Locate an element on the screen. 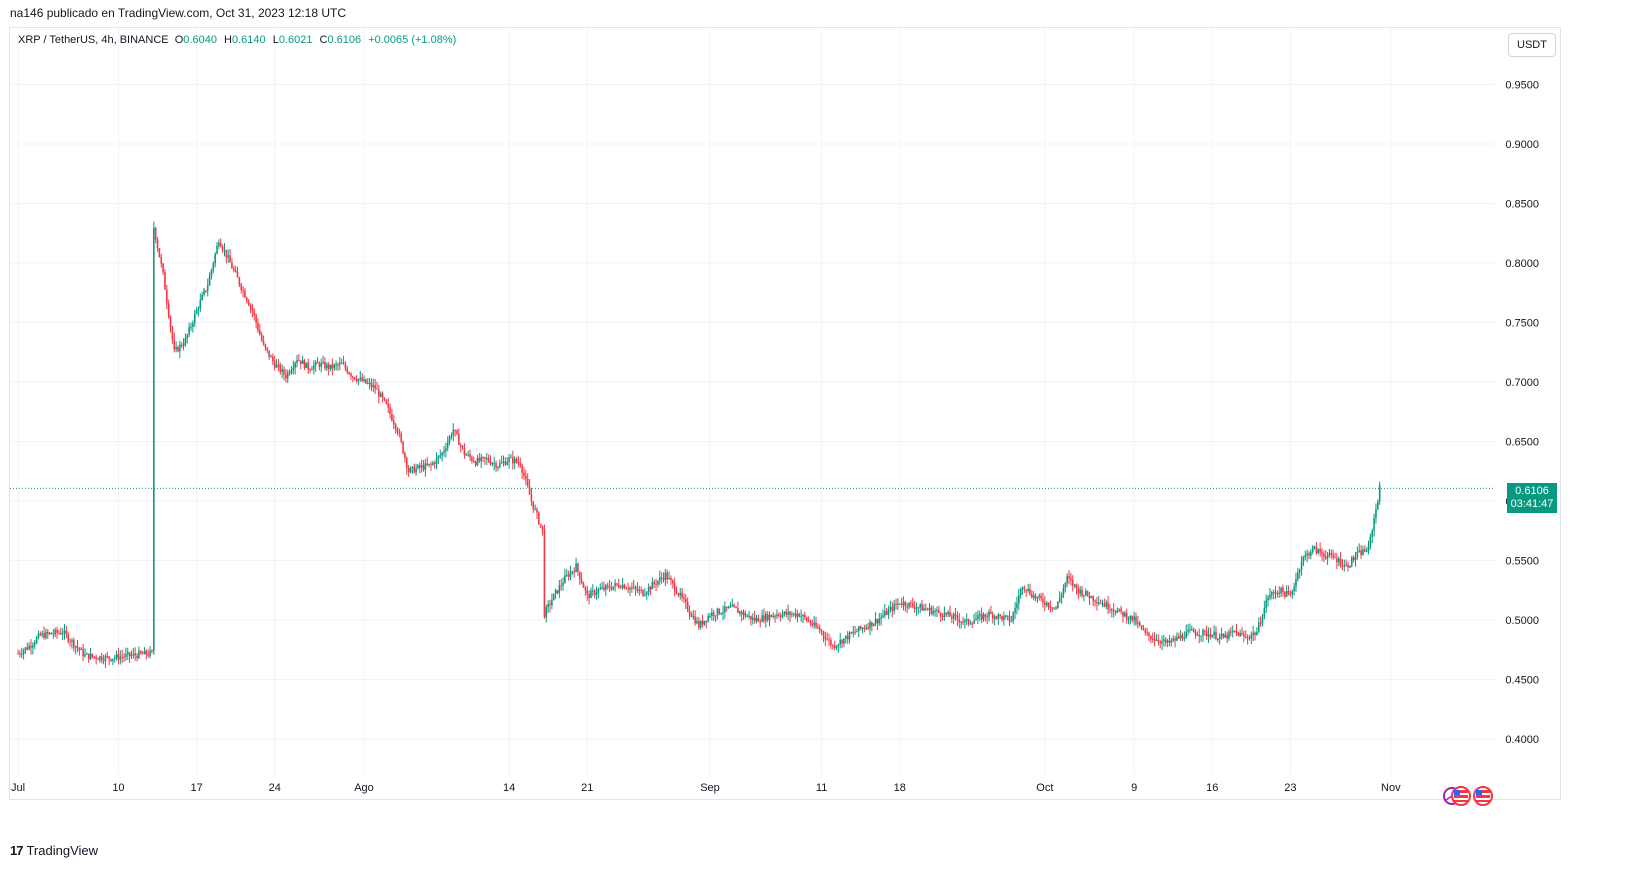 The image size is (1634, 869). brand-name: TradingView is located at coordinates (62, 850).